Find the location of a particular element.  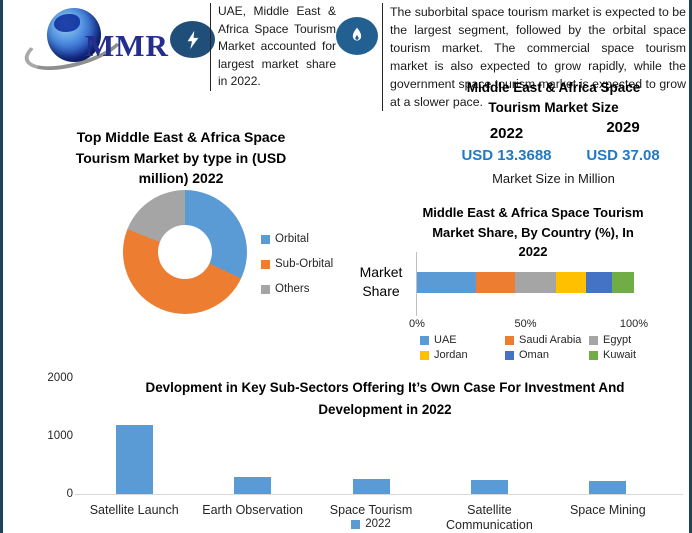

bar-legend: 2022 is located at coordinates (371, 524).